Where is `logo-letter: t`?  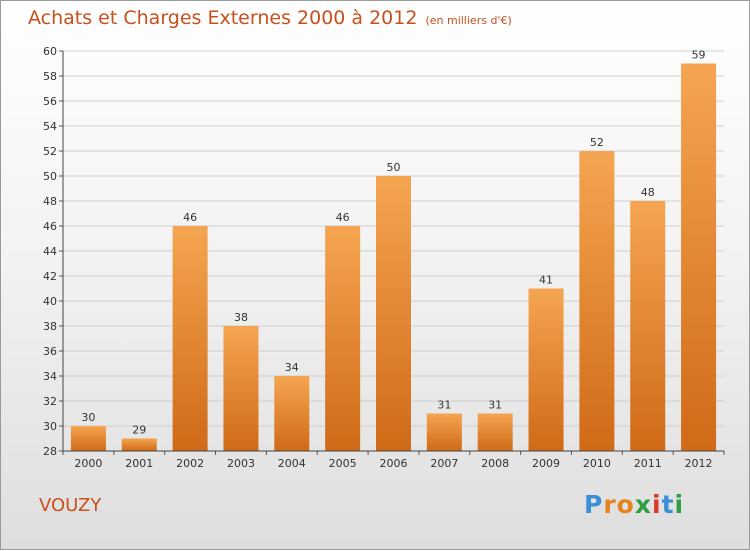 logo-letter: t is located at coordinates (668, 504).